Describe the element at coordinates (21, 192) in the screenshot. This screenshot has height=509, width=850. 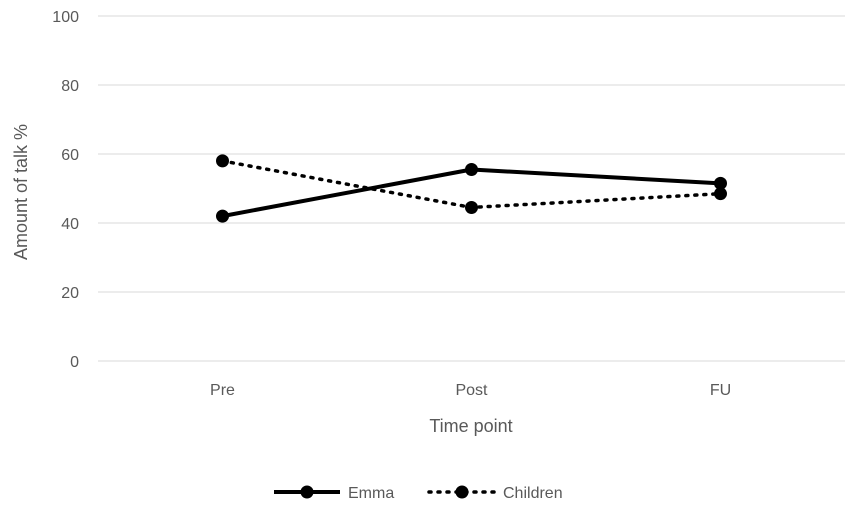
I see `y-axis-title: Amount of talk %` at that location.